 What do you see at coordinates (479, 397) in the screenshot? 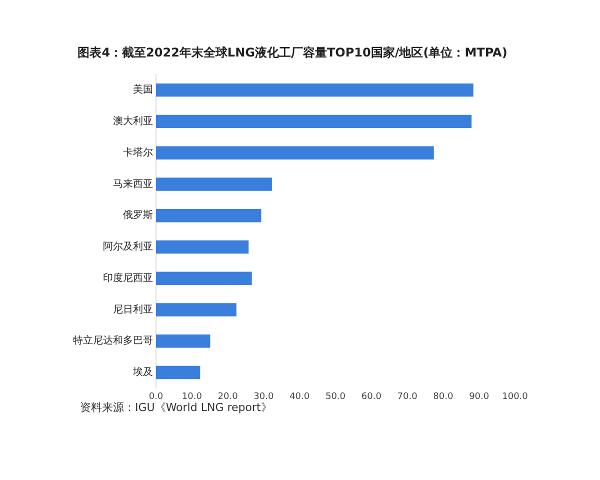
I see `x-tick-label: 90.0` at bounding box center [479, 397].